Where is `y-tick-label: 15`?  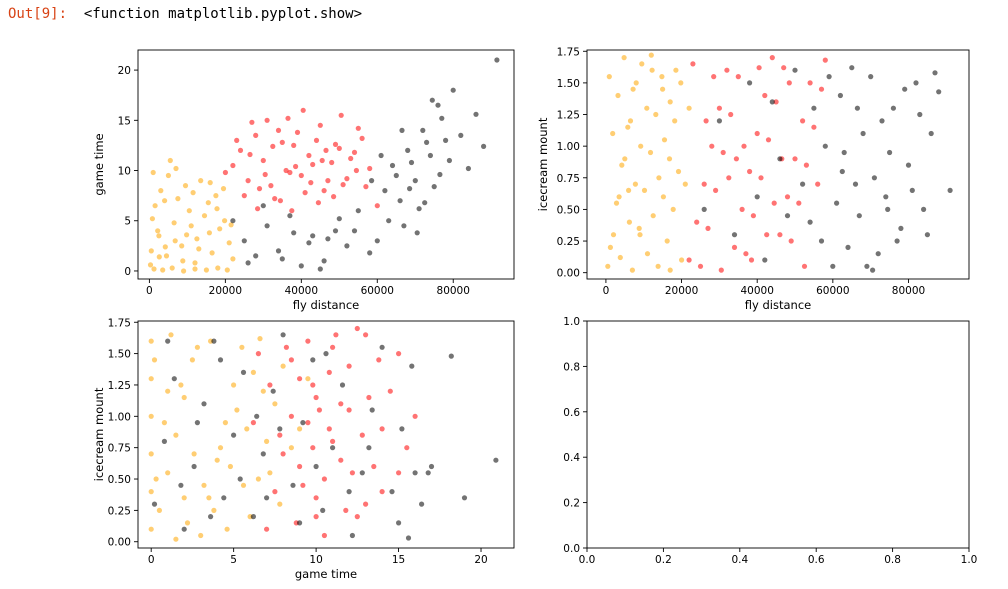 y-tick-label: 15 is located at coordinates (124, 121).